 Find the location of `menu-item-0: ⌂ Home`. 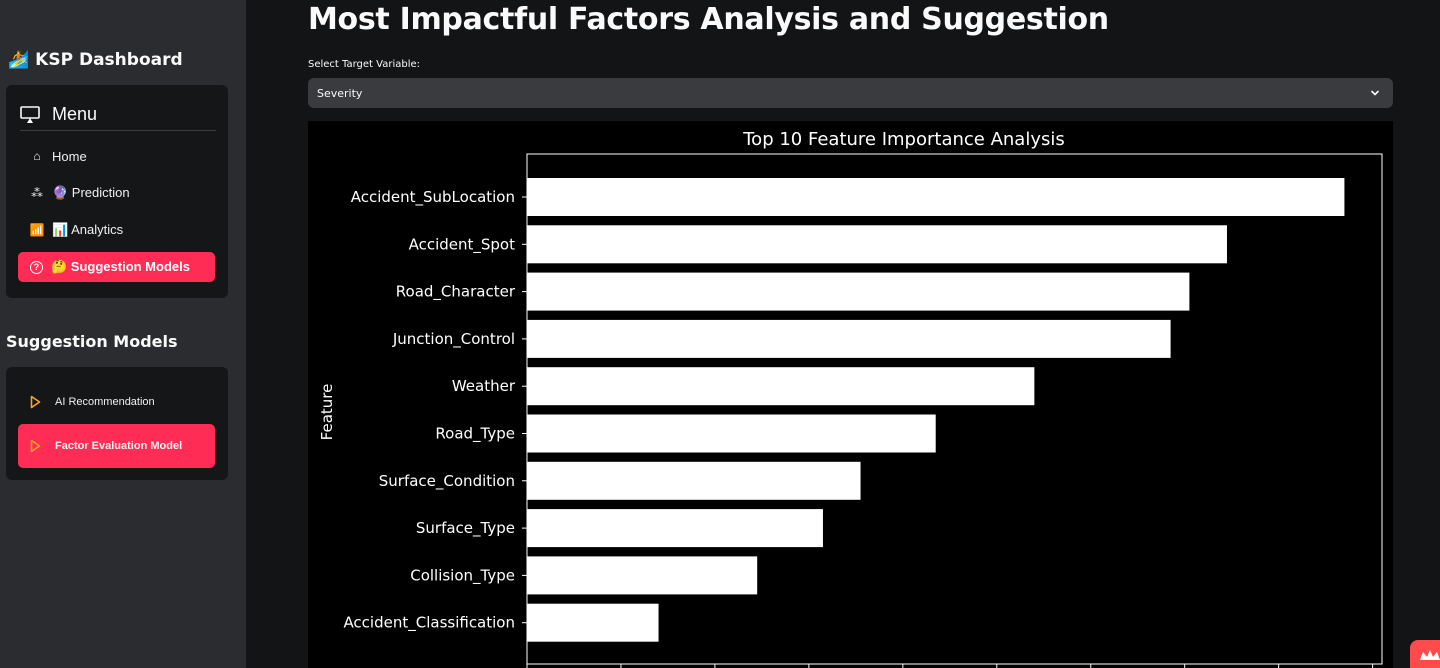

menu-item-0: ⌂ Home is located at coordinates (116, 156).